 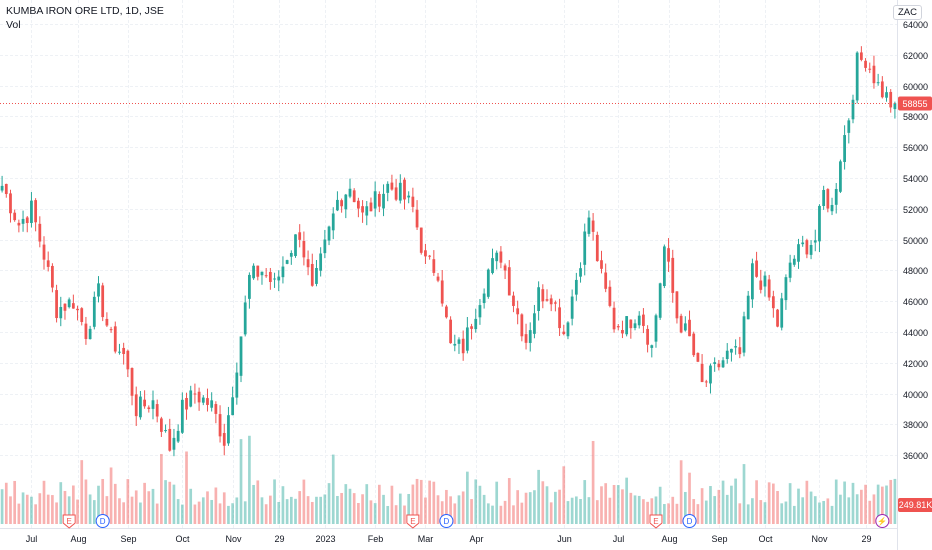 I want to click on y-tick-label: 46000, so click(x=915, y=302).